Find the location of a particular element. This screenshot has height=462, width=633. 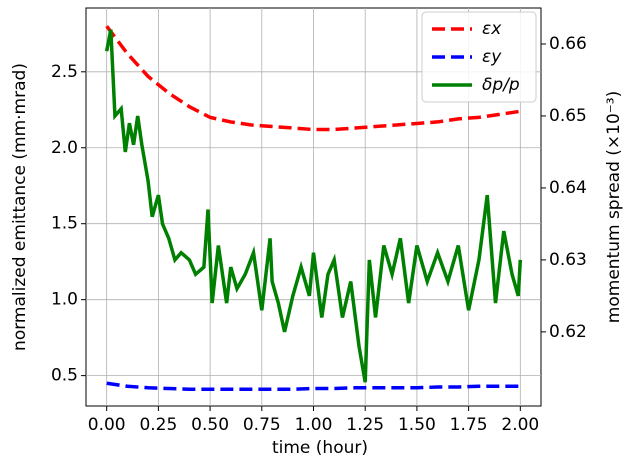

y2-tick-label: 0.66 is located at coordinates (568, 44).